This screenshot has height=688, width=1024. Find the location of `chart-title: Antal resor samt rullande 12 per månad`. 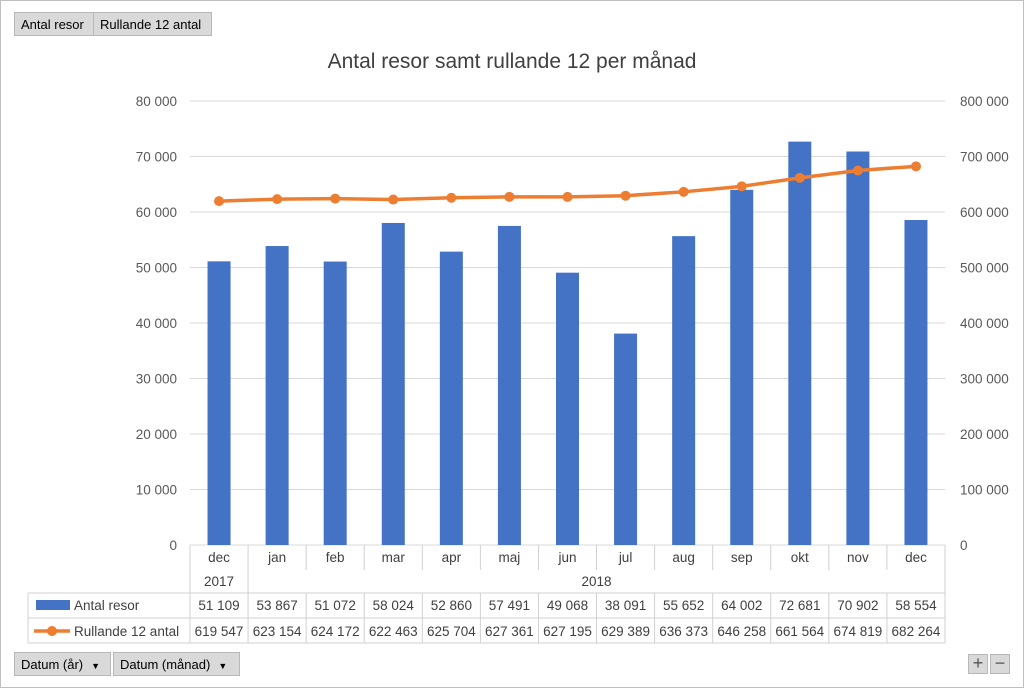

chart-title: Antal resor samt rullande 12 per månad is located at coordinates (512, 61).